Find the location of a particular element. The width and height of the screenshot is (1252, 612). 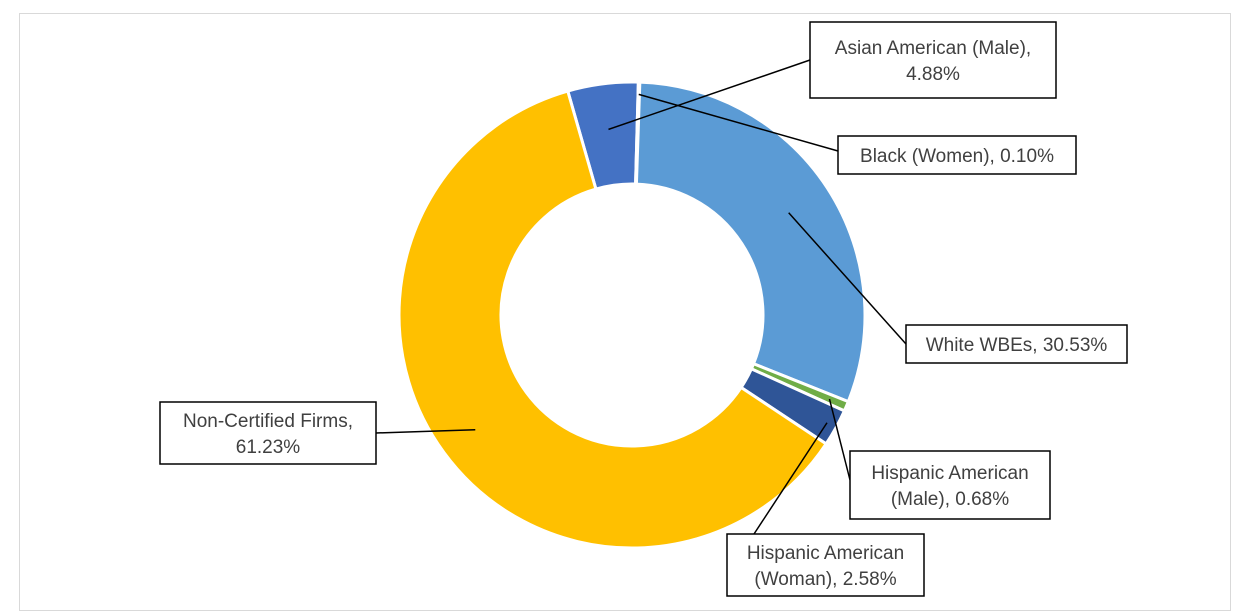

data-label-text: Asian American (Male), is located at coordinates (933, 48).